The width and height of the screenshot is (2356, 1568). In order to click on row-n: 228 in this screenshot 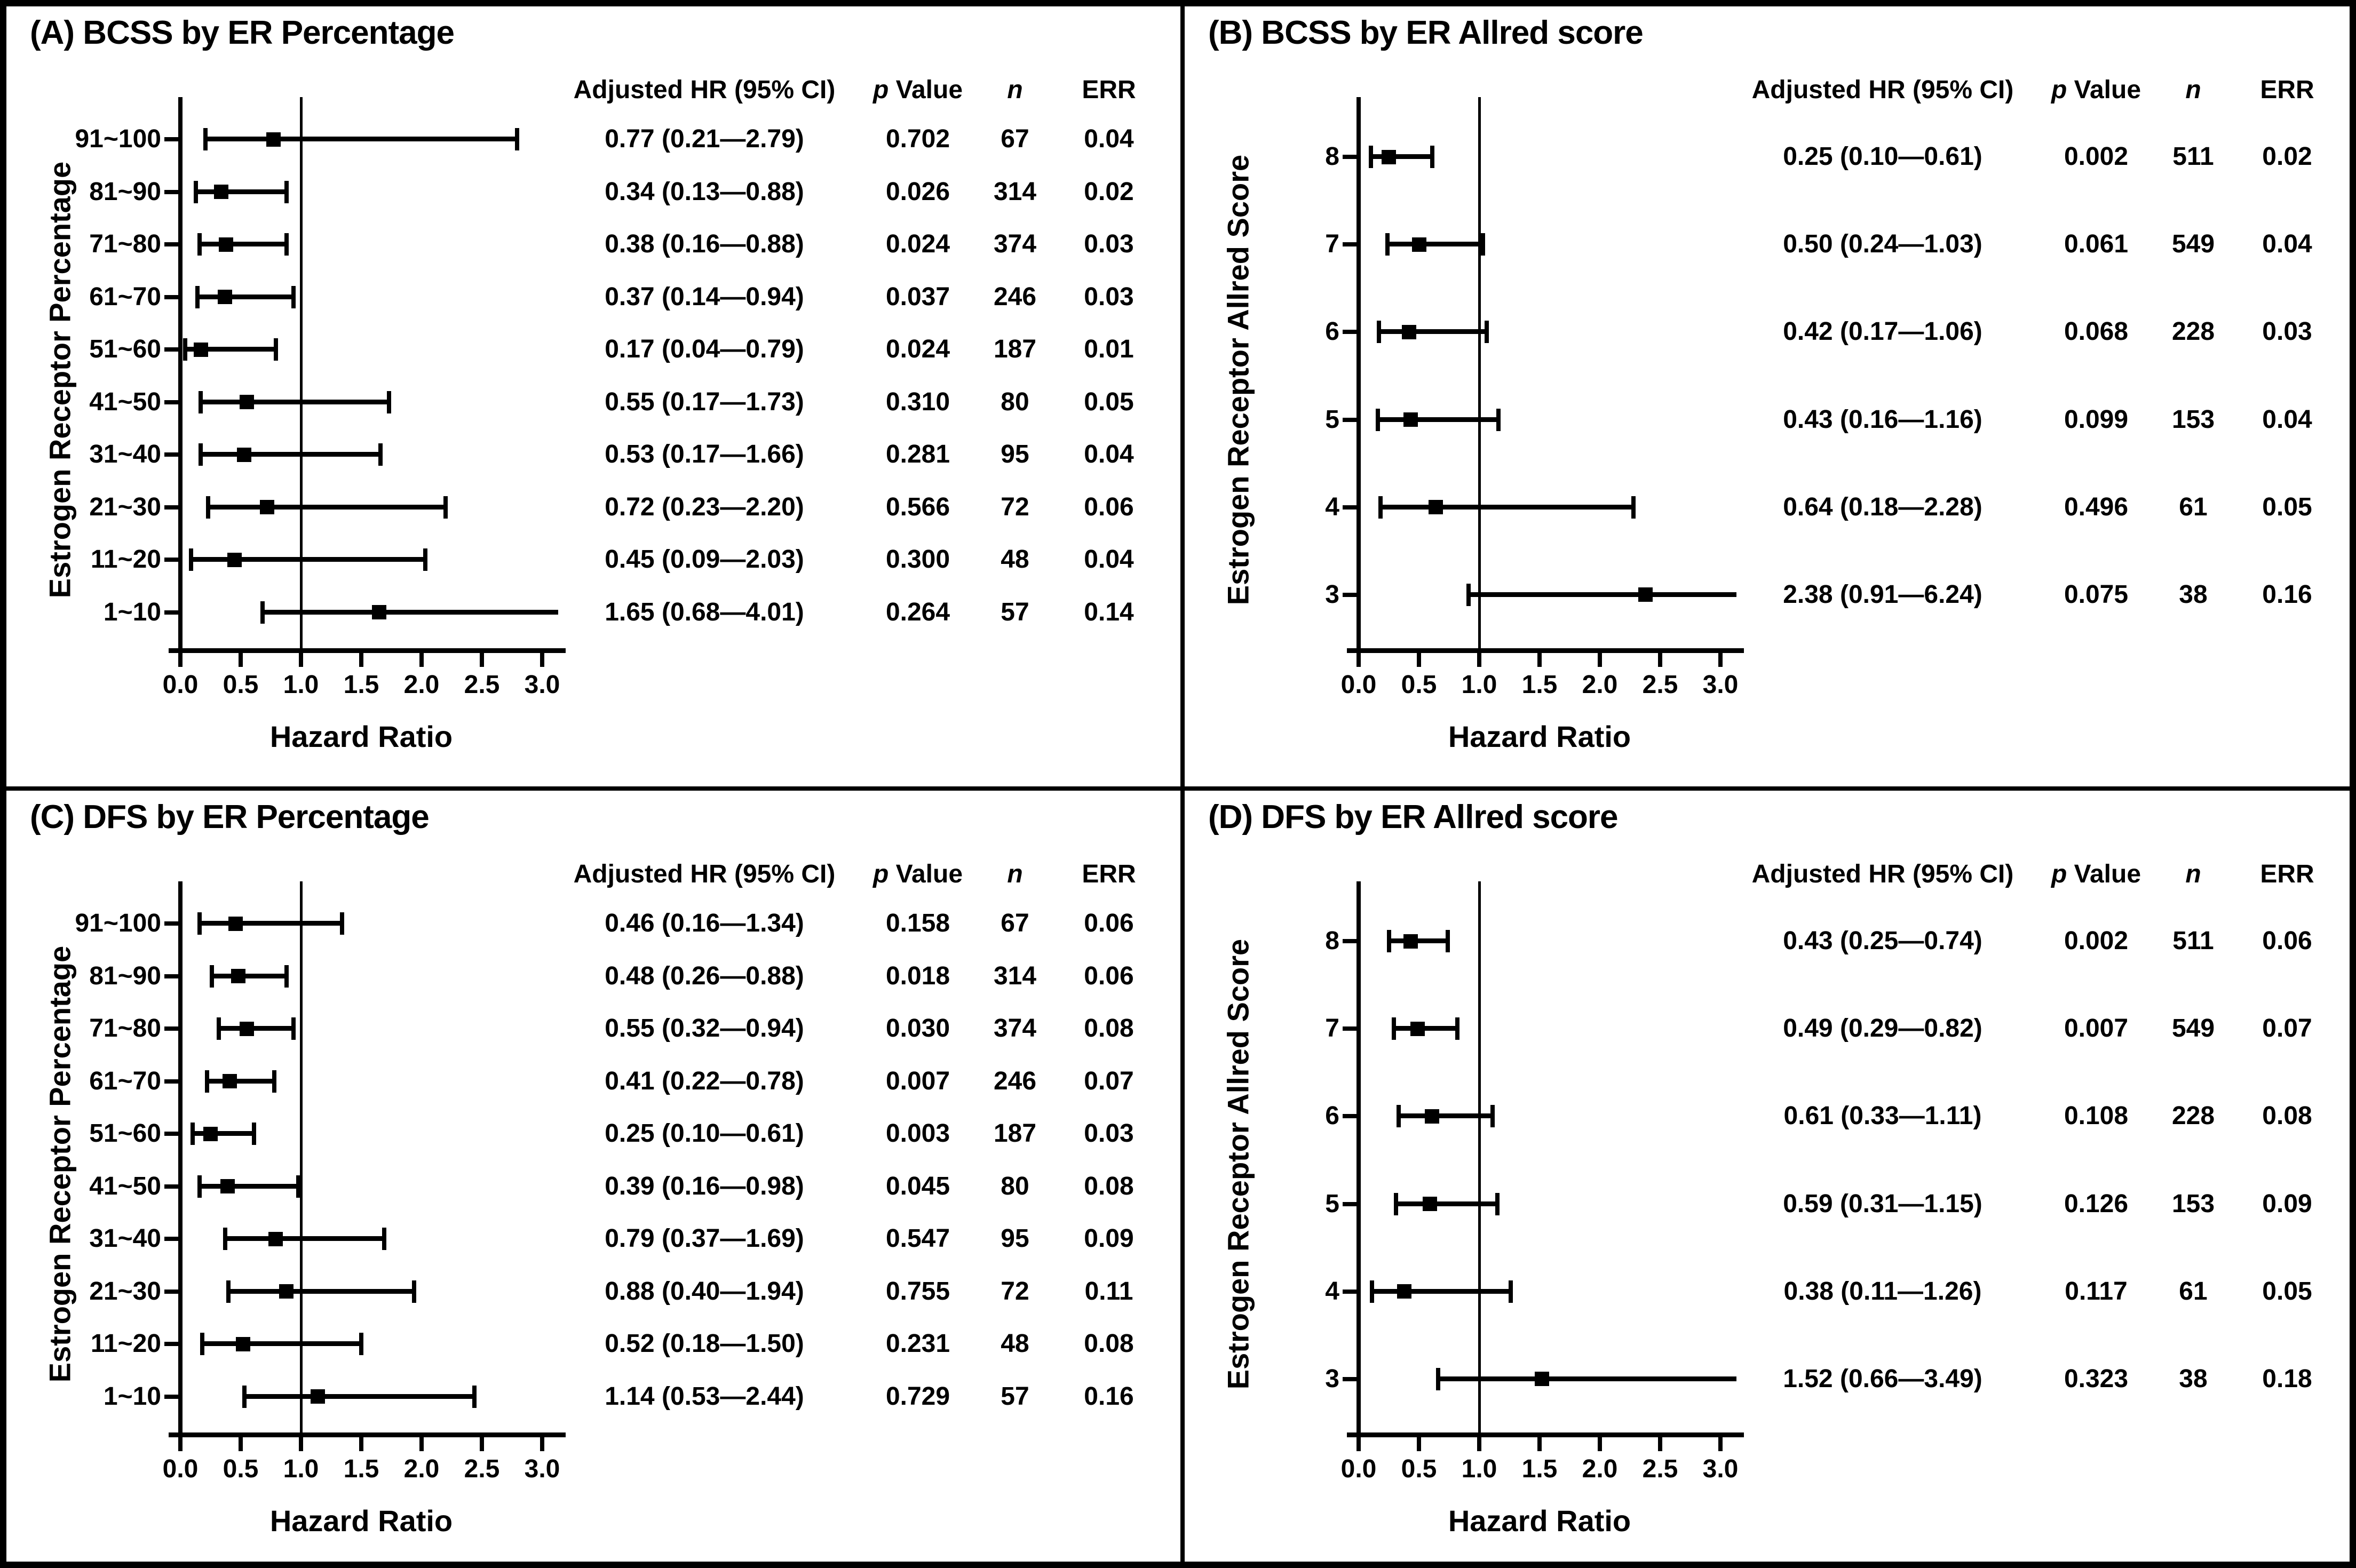, I will do `click(2193, 1116)`.